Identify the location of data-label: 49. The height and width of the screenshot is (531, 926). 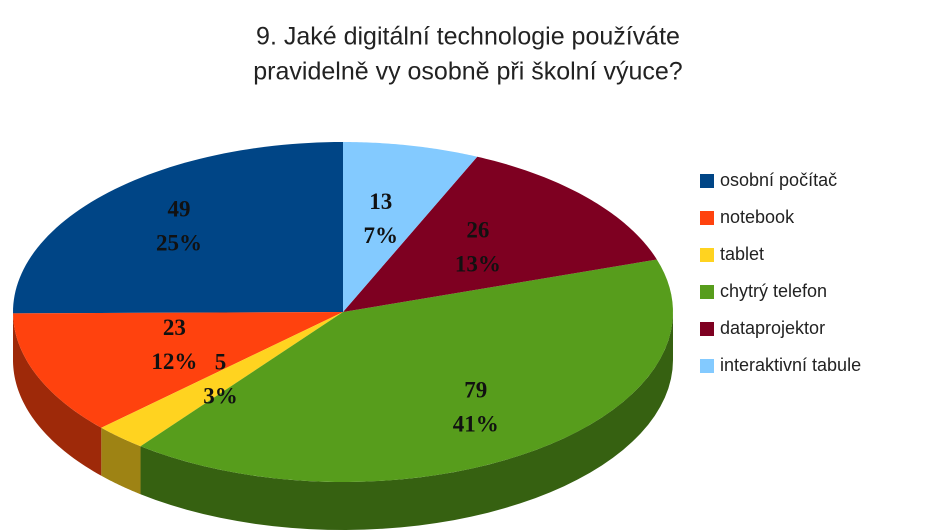
(179, 208).